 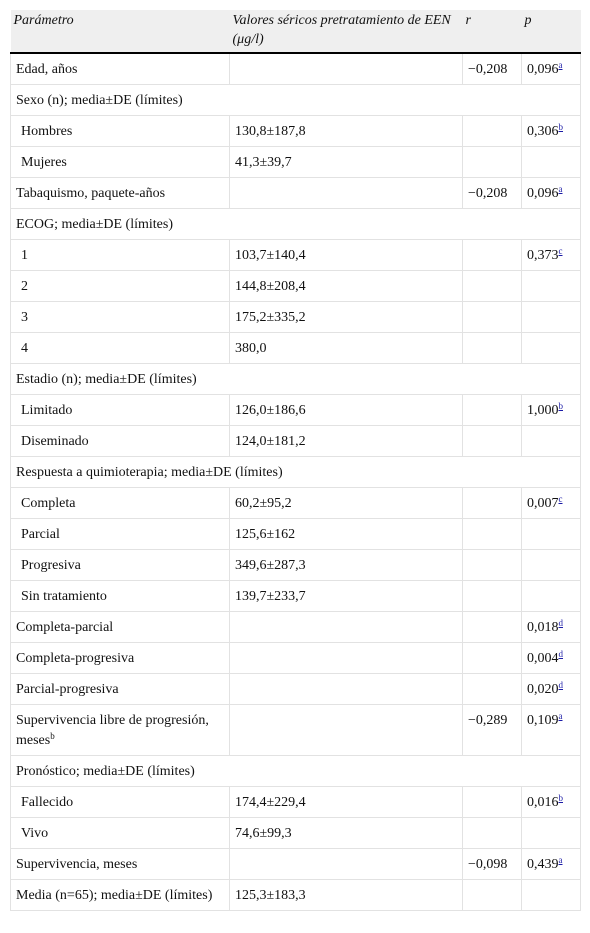 I want to click on cell-text: 0,020, so click(x=543, y=689).